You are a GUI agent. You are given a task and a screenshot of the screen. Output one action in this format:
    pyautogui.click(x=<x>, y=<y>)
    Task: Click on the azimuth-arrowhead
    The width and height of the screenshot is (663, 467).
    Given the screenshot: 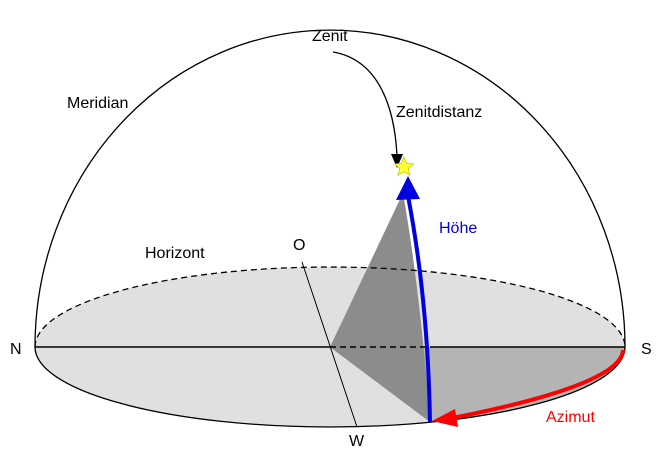 What is the action you would take?
    pyautogui.click(x=445, y=418)
    